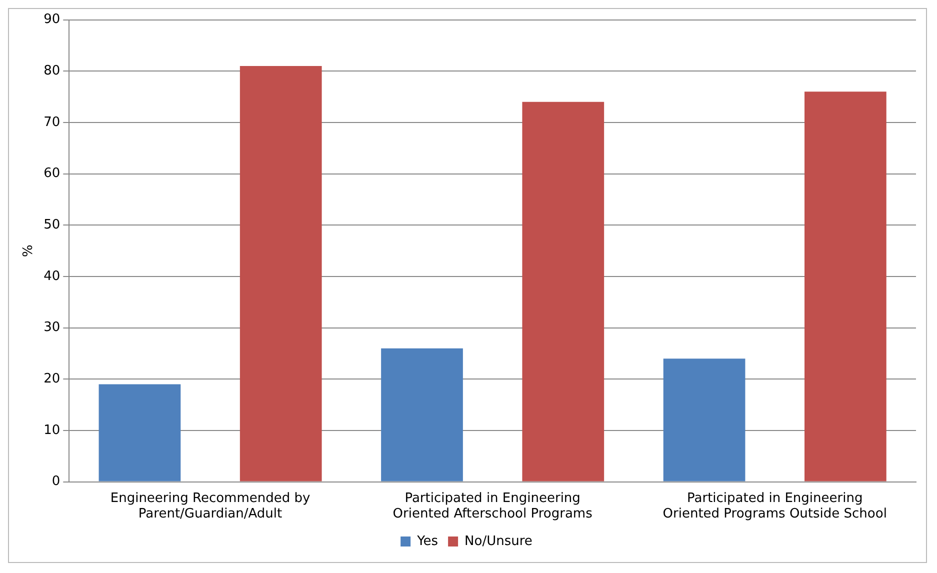 This screenshot has height=573, width=937. I want to click on y-tick-label: 90, so click(52, 20).